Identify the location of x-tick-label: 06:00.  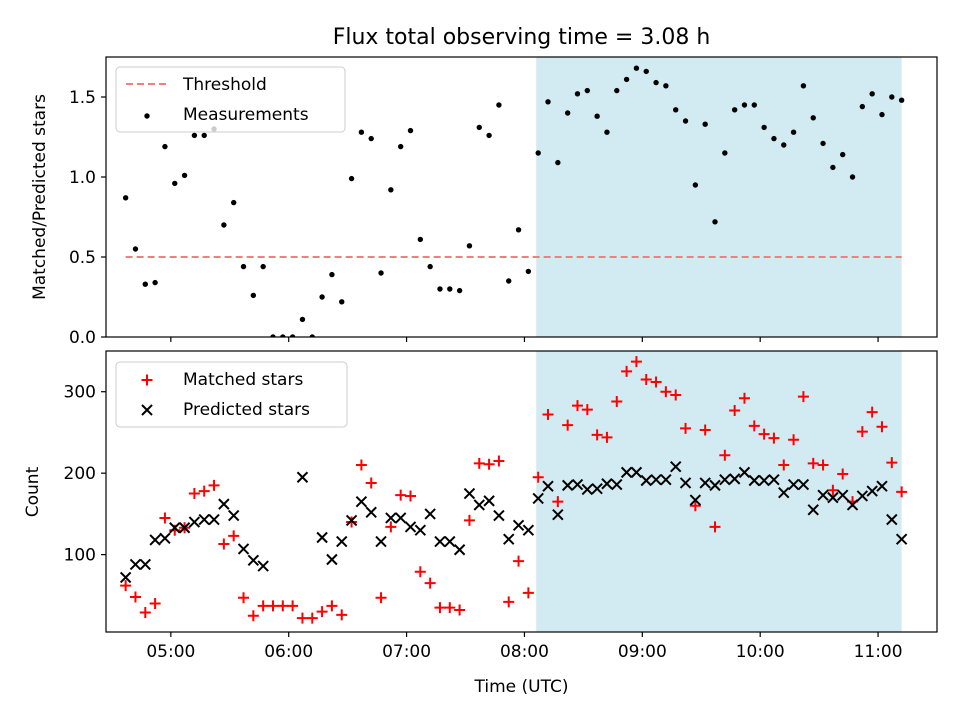
(288, 652).